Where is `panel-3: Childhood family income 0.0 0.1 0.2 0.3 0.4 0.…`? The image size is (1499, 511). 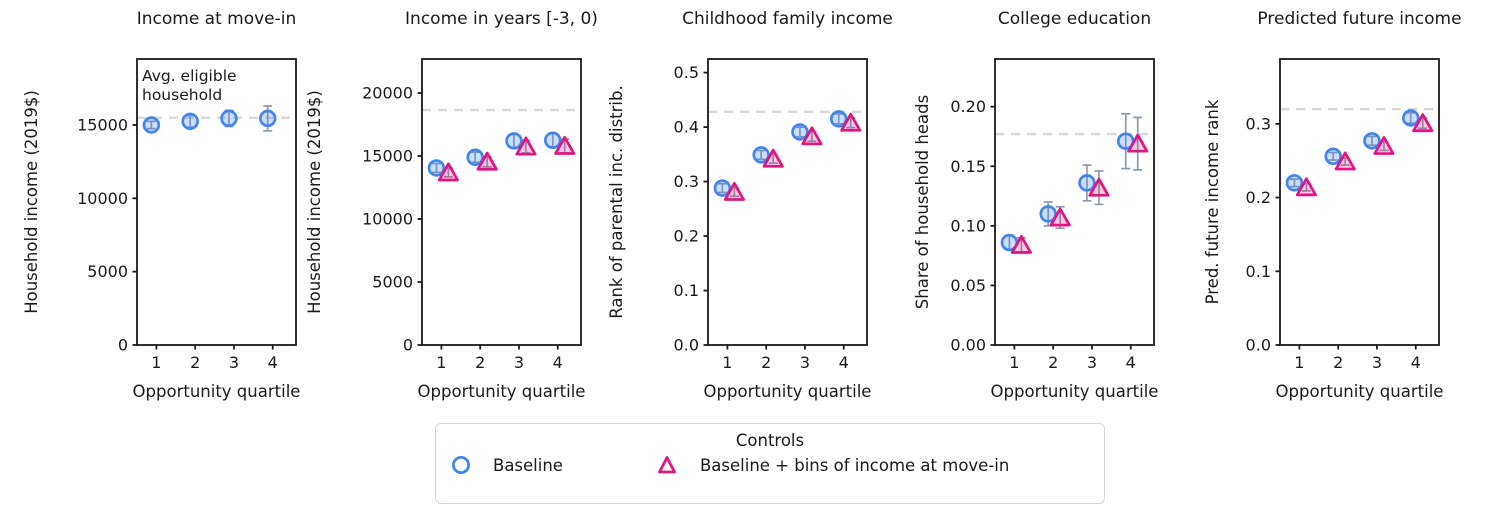 panel-3: Childhood family income 0.0 0.1 0.2 0.3 0.4 0.… is located at coordinates (750, 205).